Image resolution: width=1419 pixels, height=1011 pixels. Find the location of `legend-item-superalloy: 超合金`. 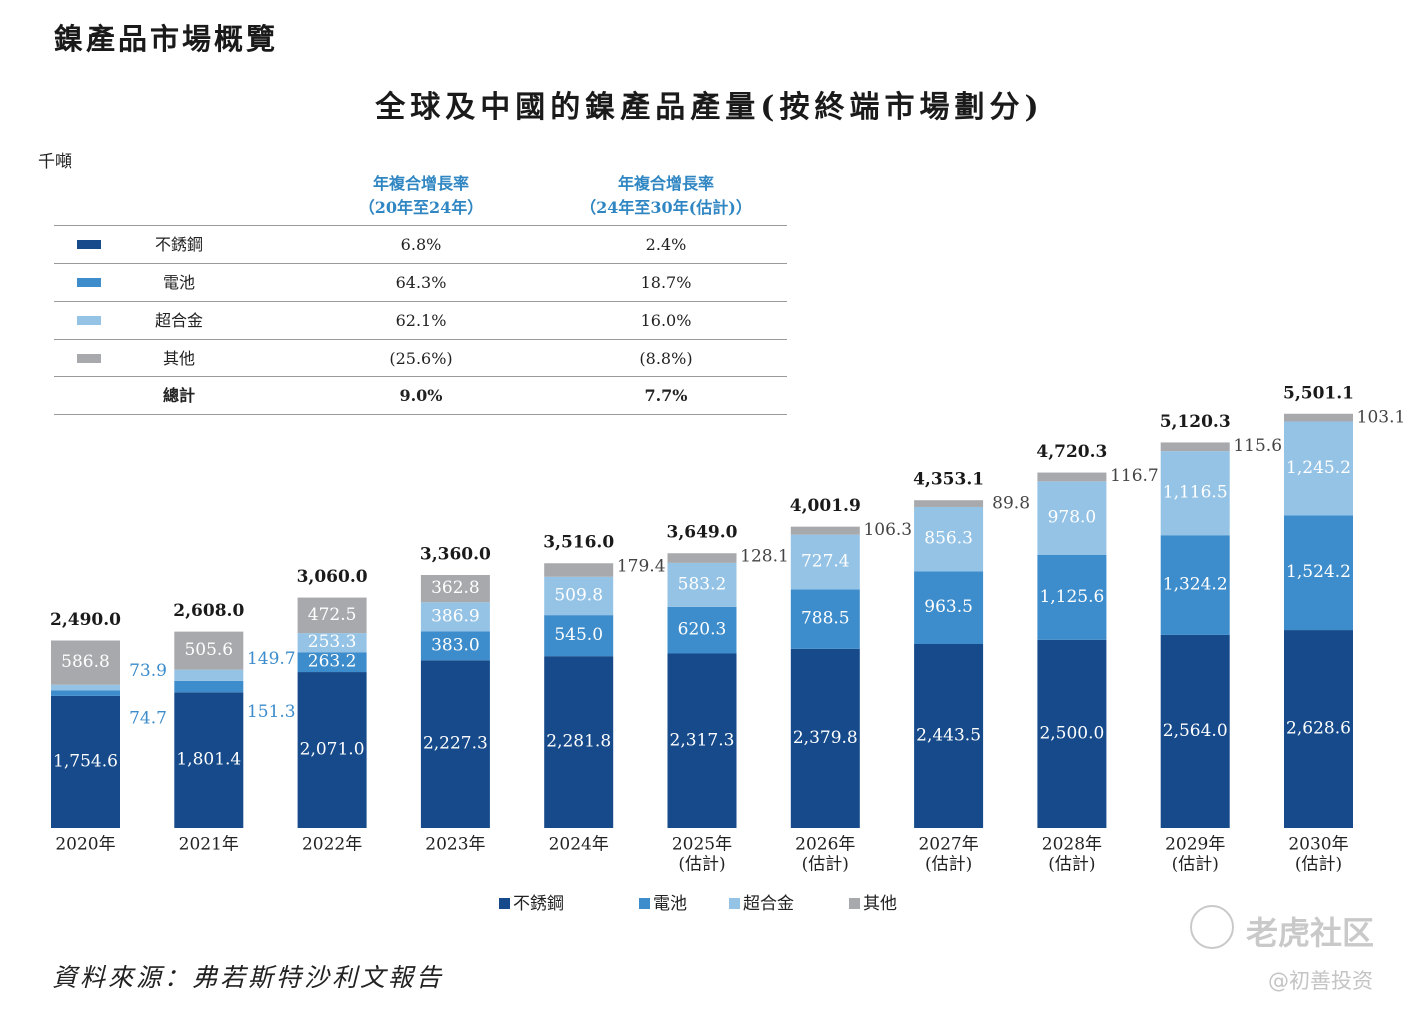

legend-item-superalloy: 超合金 is located at coordinates (761, 904).